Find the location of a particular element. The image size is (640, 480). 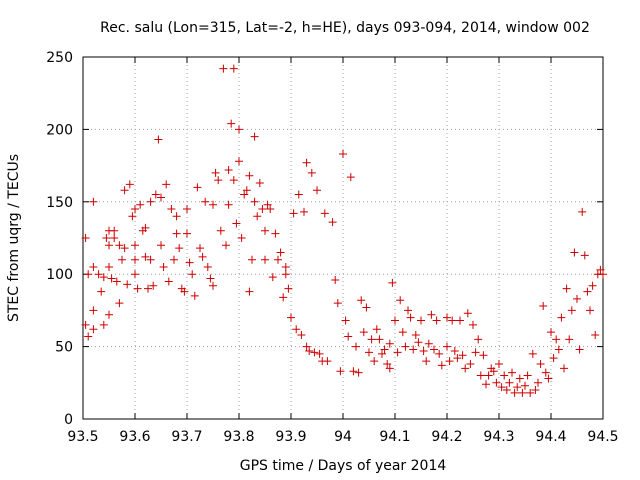

x-tick-label: 93.7 is located at coordinates (186, 437).